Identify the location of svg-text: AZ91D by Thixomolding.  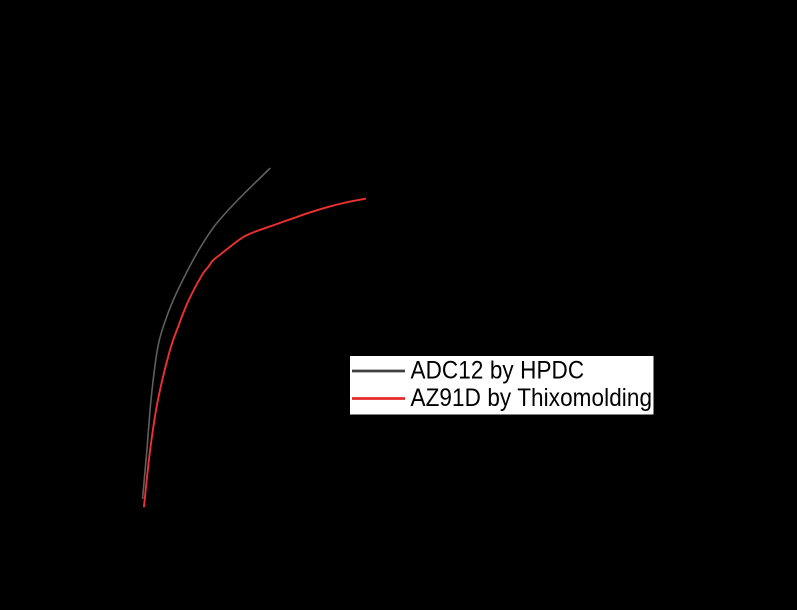
(532, 397).